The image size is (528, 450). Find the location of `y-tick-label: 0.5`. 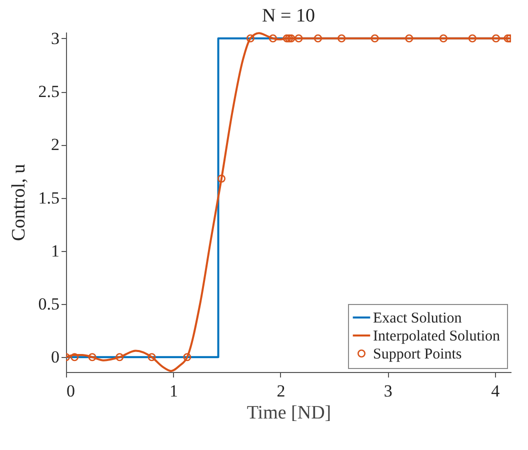

y-tick-label: 0.5 is located at coordinates (49, 304).